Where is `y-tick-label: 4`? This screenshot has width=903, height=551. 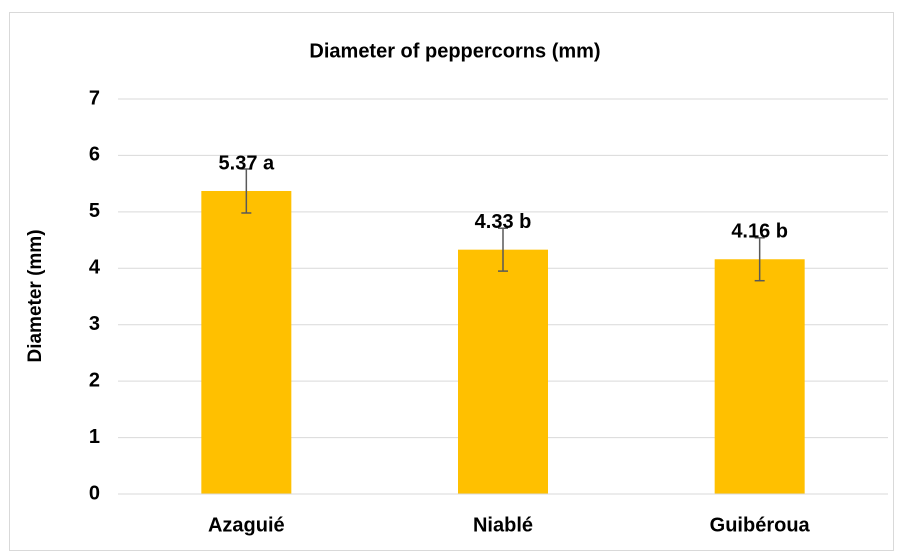 y-tick-label: 4 is located at coordinates (95, 268).